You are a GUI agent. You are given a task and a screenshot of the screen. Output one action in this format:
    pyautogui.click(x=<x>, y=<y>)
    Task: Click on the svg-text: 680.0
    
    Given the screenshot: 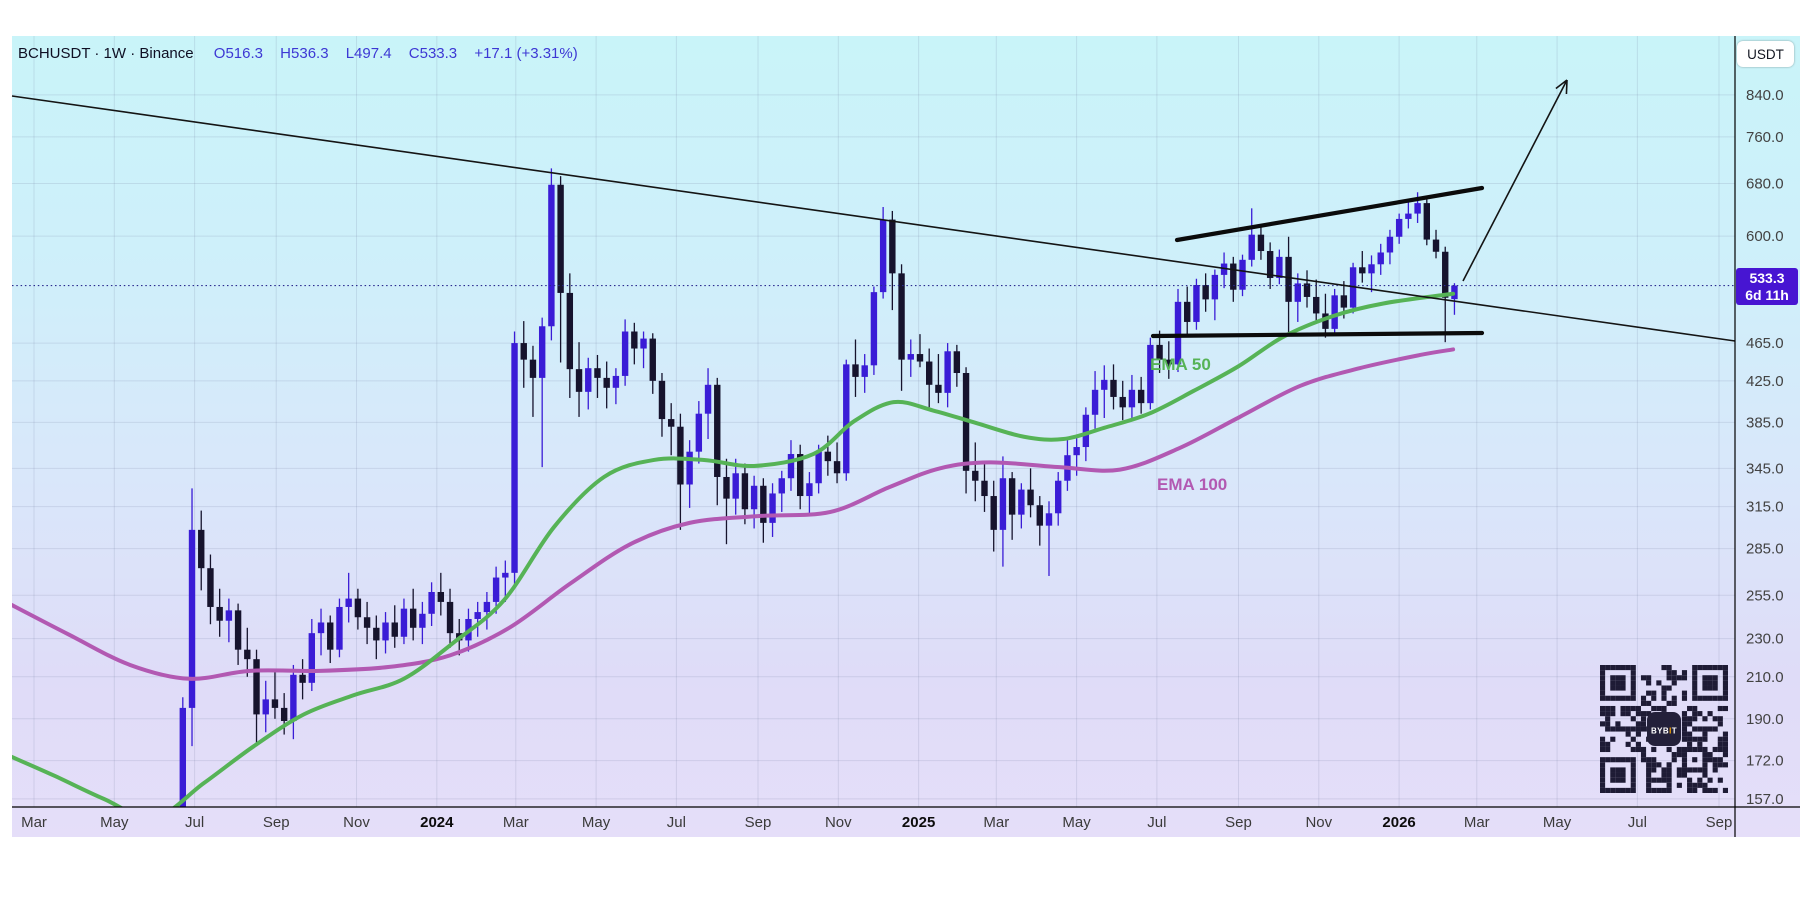 What is the action you would take?
    pyautogui.click(x=1765, y=184)
    